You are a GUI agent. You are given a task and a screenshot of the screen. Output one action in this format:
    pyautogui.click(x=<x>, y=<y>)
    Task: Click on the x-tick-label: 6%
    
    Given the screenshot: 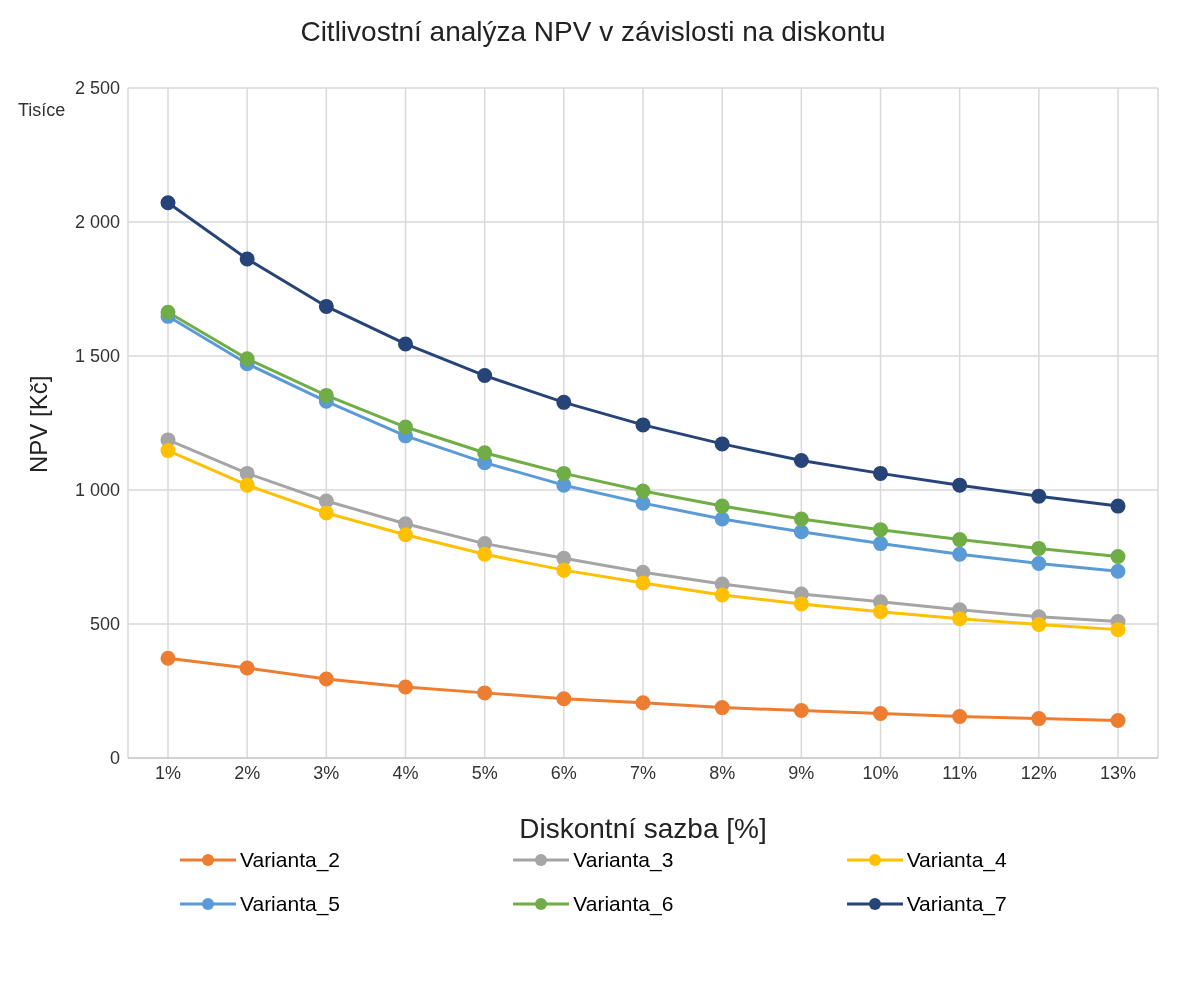 What is the action you would take?
    pyautogui.click(x=563, y=772)
    